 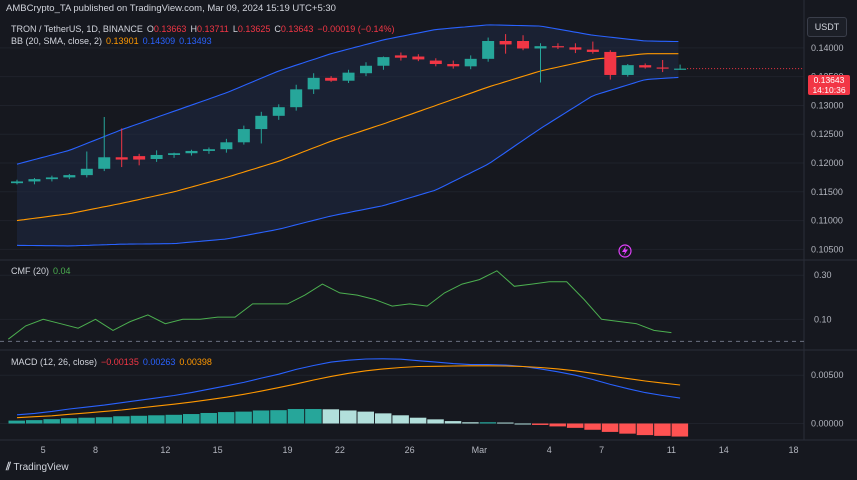 What do you see at coordinates (37, 467) in the screenshot?
I see `tradingview-logo: ⫽ TradingView` at bounding box center [37, 467].